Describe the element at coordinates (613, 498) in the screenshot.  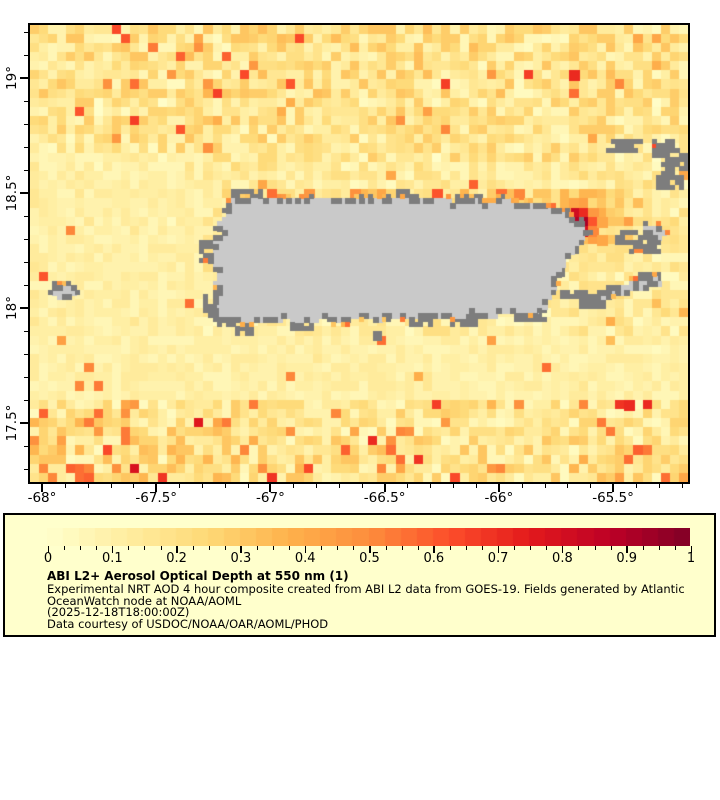
I see `x-tick-label: -65.5°` at that location.